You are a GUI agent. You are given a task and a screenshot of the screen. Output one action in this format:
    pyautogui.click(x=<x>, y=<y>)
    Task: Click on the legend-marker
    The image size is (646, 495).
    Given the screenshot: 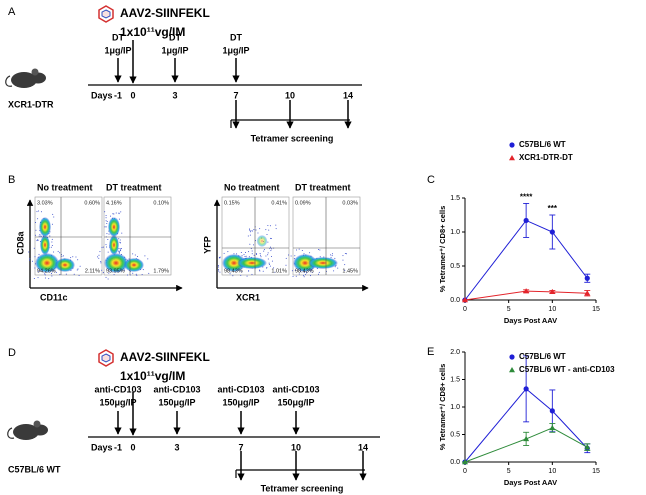 What is the action you would take?
    pyautogui.click(x=512, y=357)
    